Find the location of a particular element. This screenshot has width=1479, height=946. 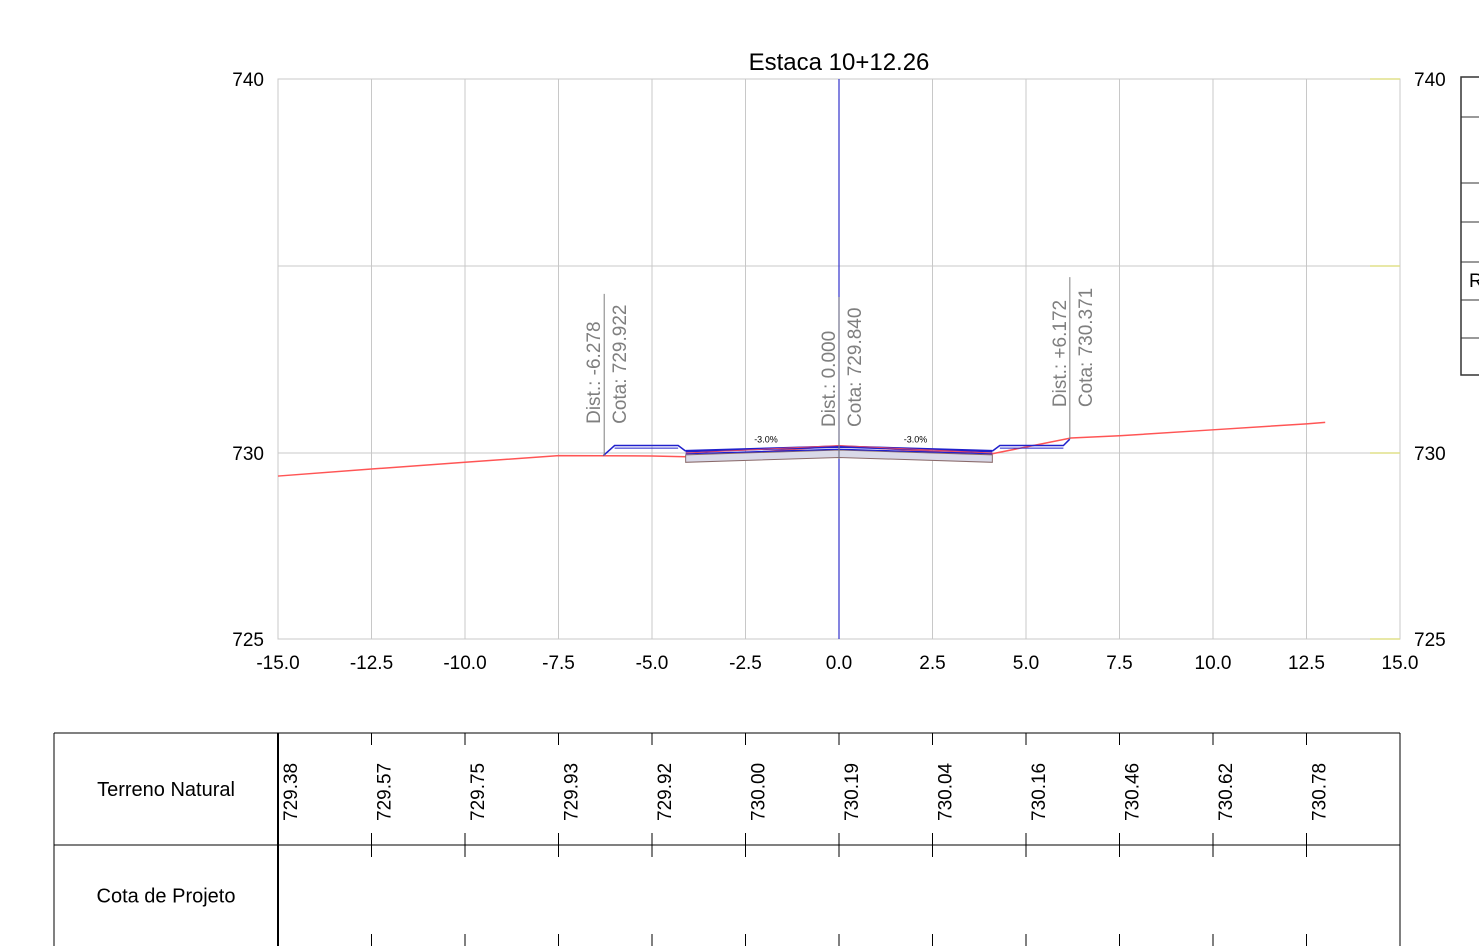

side-panel-label: R is located at coordinates (1474, 281).